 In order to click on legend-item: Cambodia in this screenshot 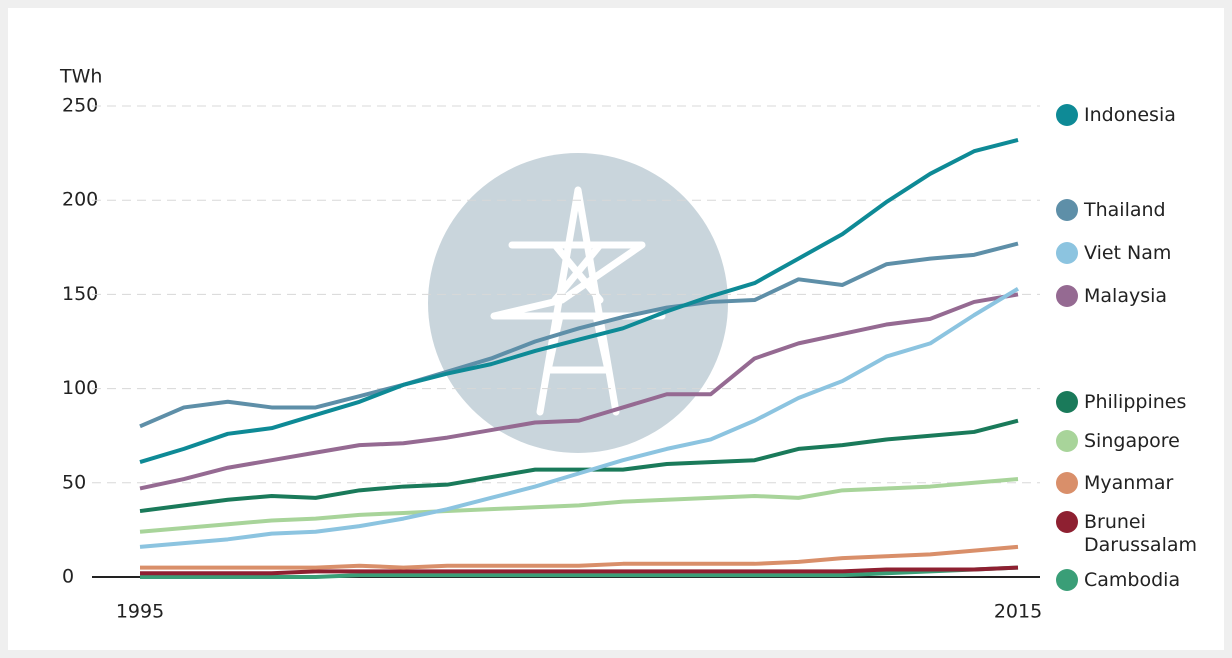, I will do `click(1141, 580)`.